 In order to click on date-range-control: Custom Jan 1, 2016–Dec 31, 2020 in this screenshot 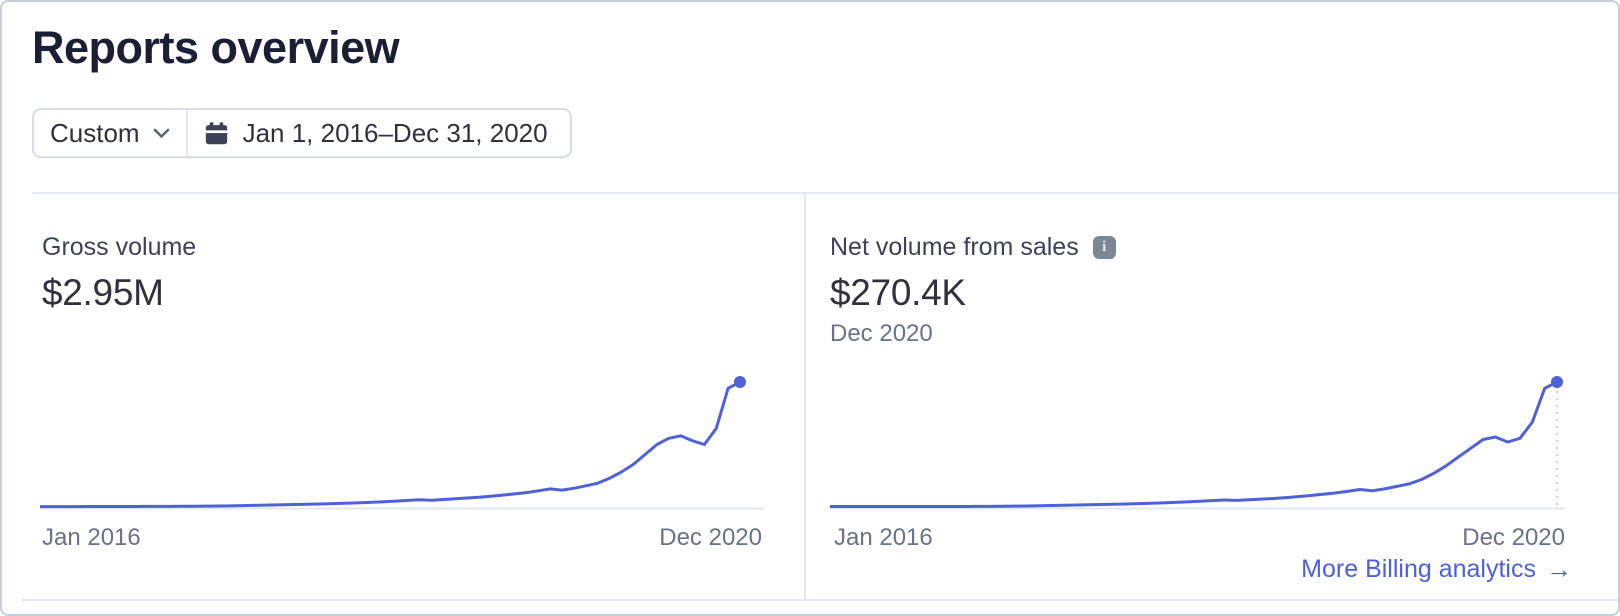, I will do `click(302, 133)`.